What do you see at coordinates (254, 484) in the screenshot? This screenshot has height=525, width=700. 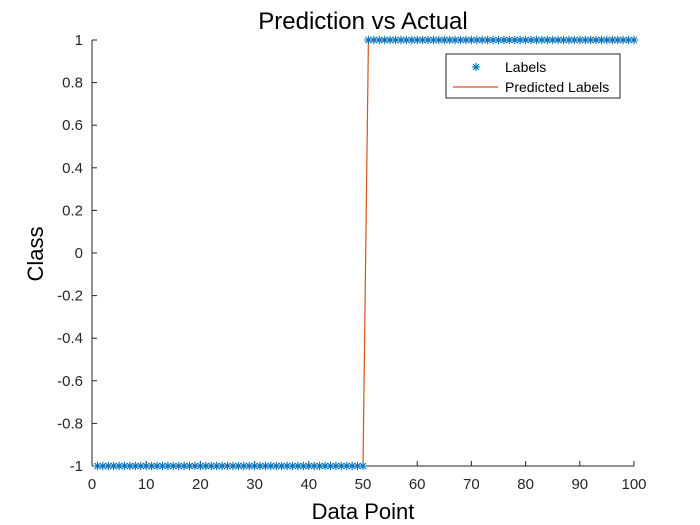 I see `x-tick-label: 30` at bounding box center [254, 484].